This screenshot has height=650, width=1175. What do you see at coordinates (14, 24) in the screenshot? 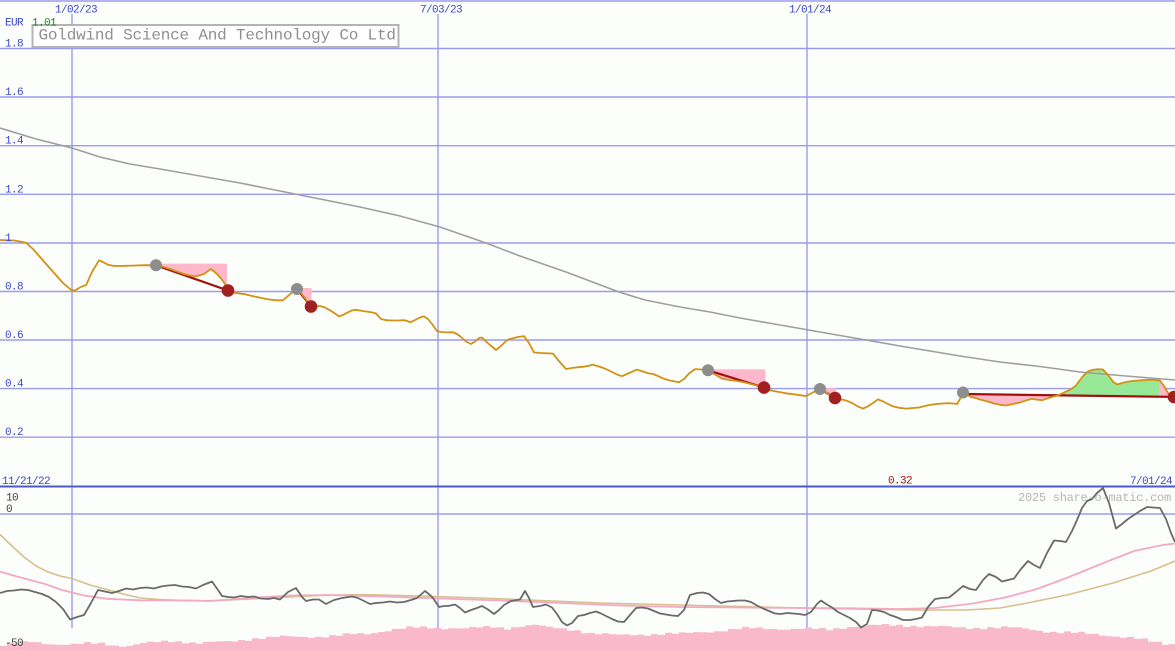
I see `svg-text: EUR` at bounding box center [14, 24].